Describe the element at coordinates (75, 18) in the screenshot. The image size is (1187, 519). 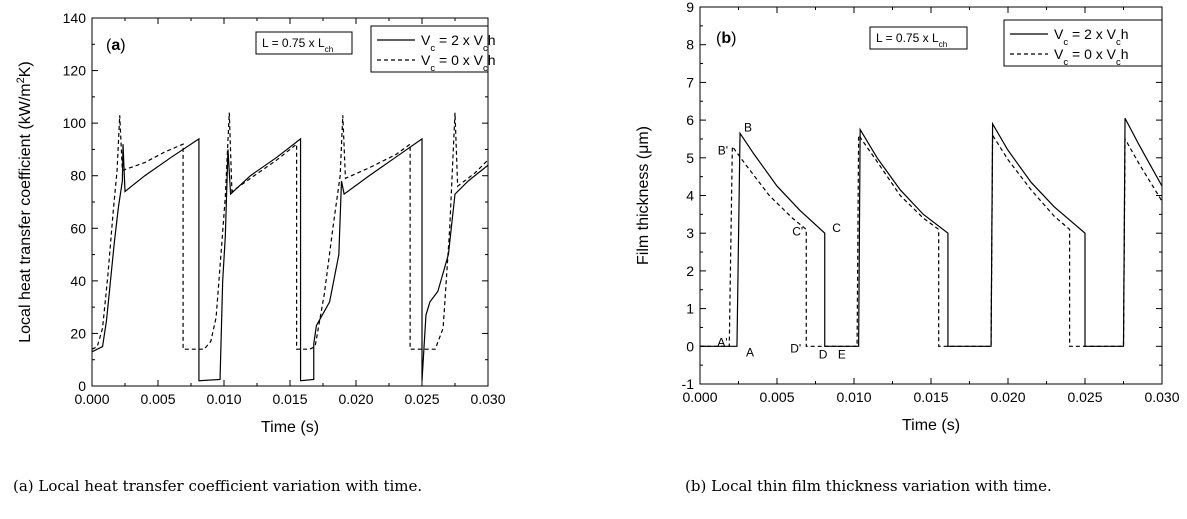
I see `y-tick-label-a: 140` at that location.